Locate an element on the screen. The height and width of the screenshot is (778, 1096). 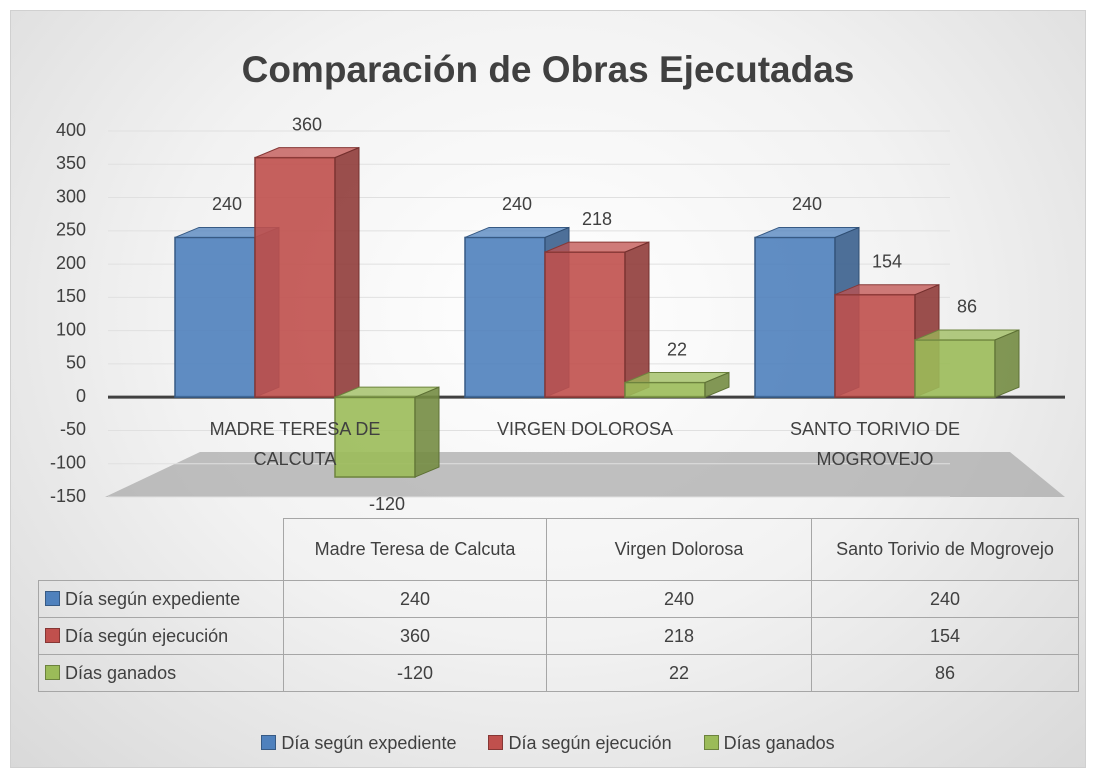
series-cell: Día según ejecución is located at coordinates (161, 636).